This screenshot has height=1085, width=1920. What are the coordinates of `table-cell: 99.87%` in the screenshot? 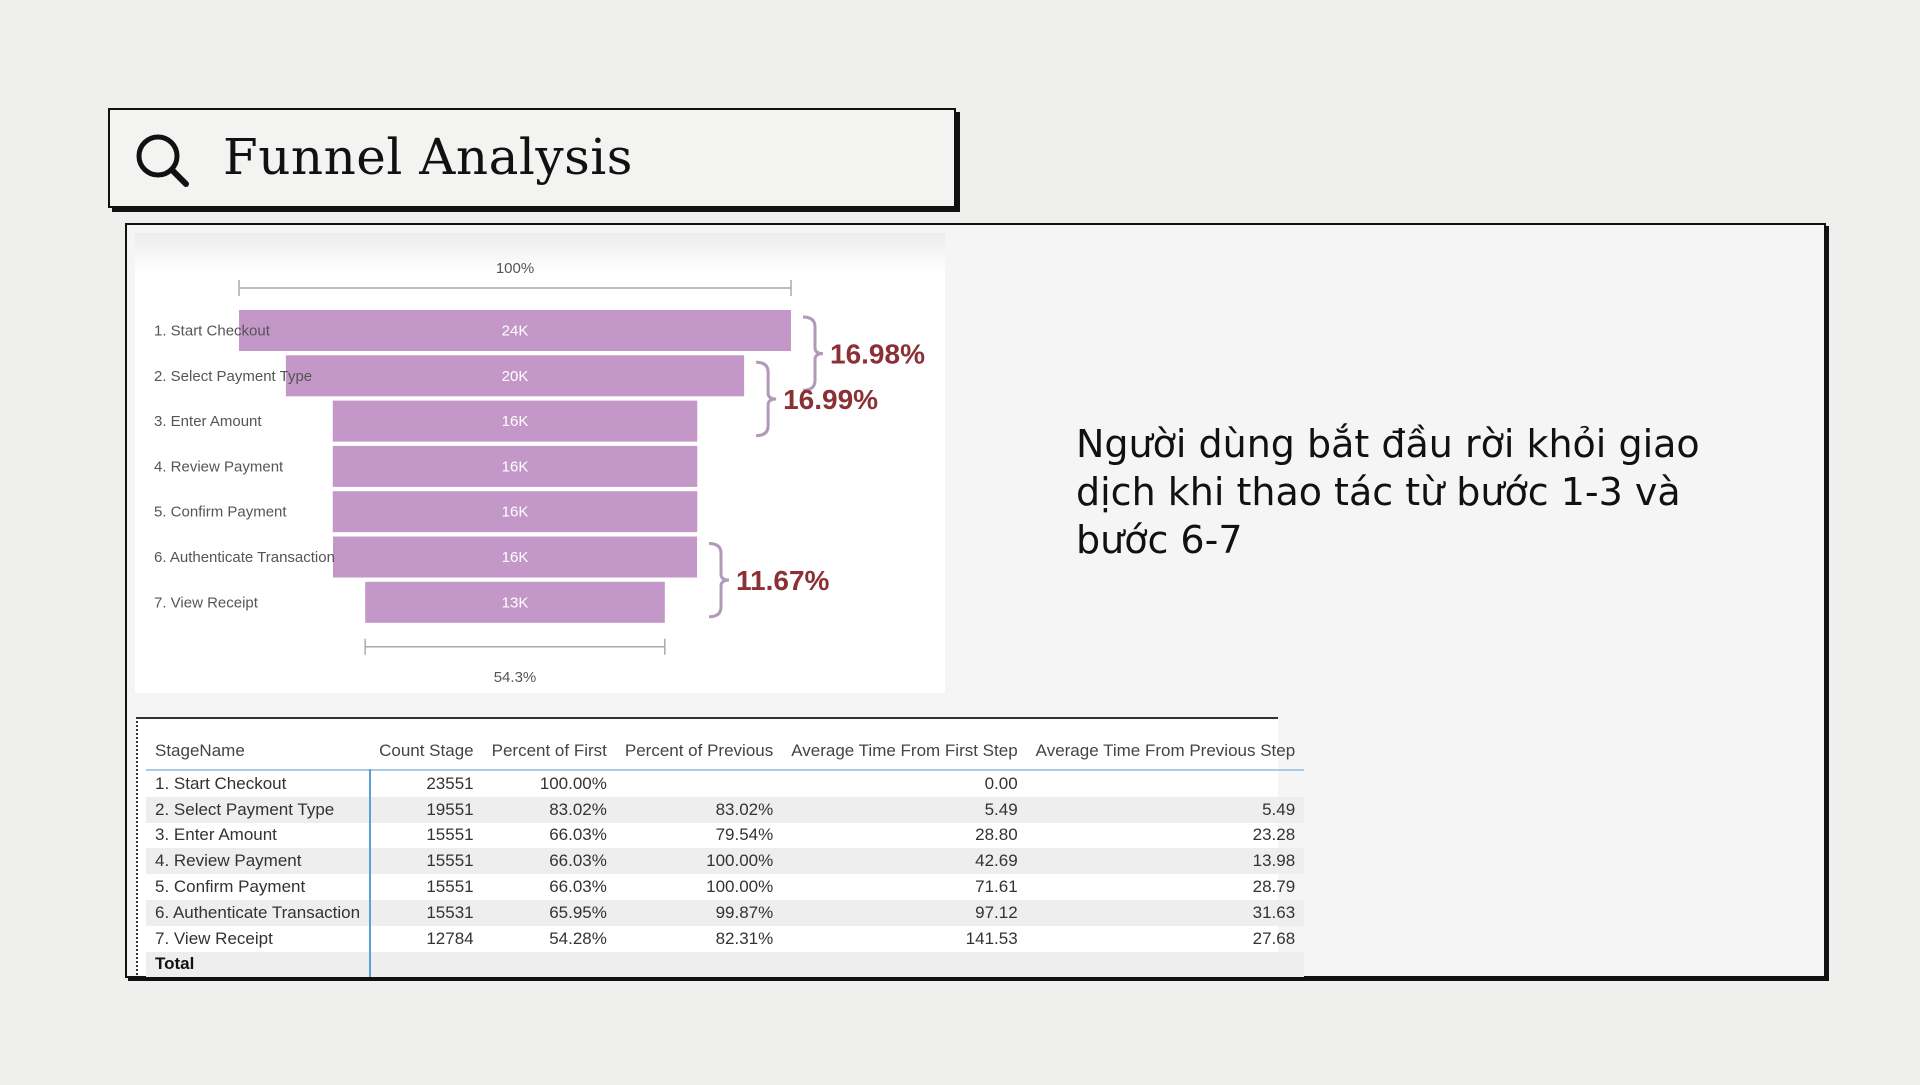 It's located at (699, 912).